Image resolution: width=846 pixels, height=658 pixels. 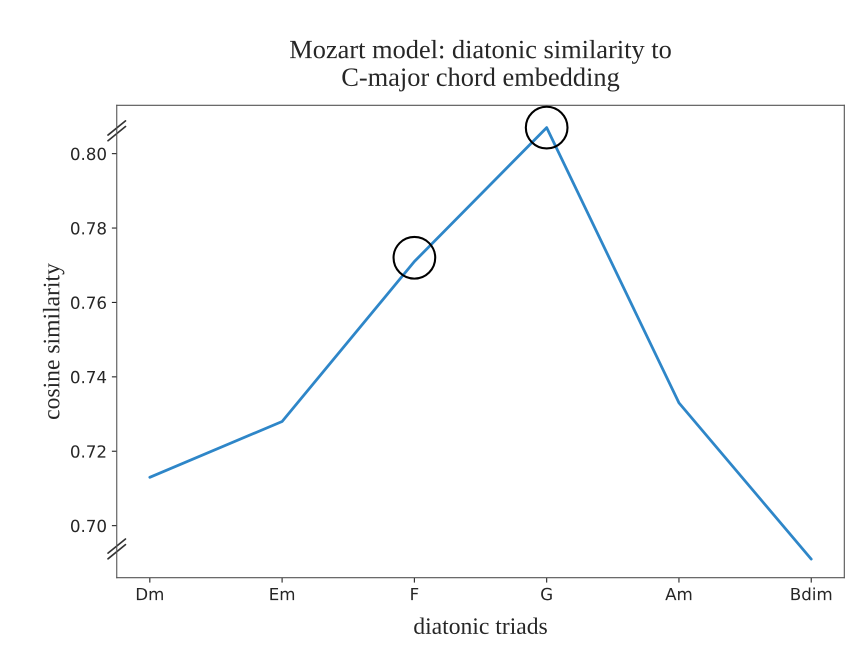 I want to click on x-tick-label: G, so click(x=546, y=594).